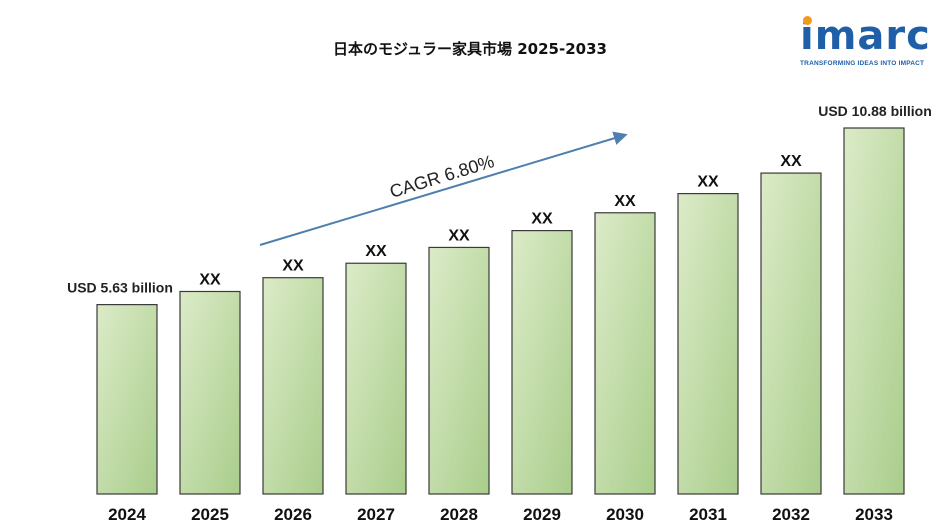  I want to click on bar-2032, so click(791, 333).